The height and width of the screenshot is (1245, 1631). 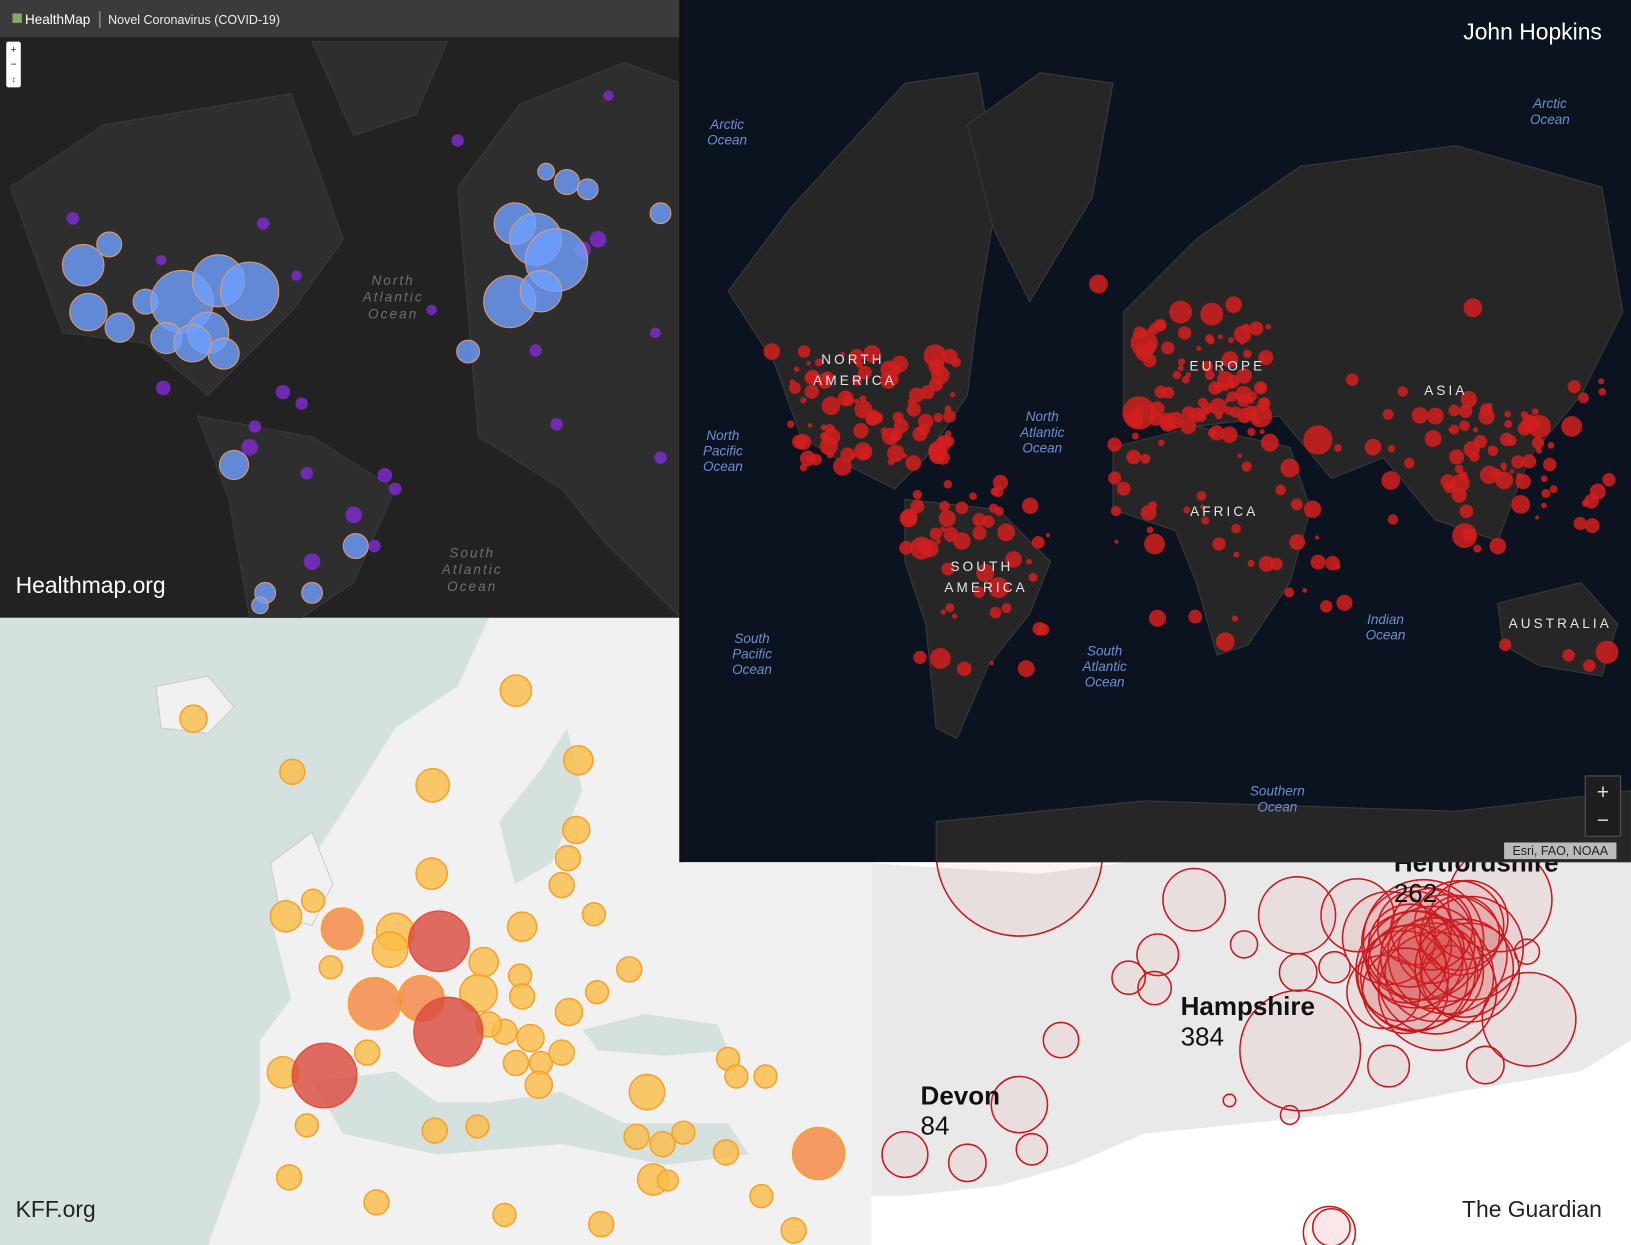 I want to click on reset: ↕, so click(x=13, y=79).